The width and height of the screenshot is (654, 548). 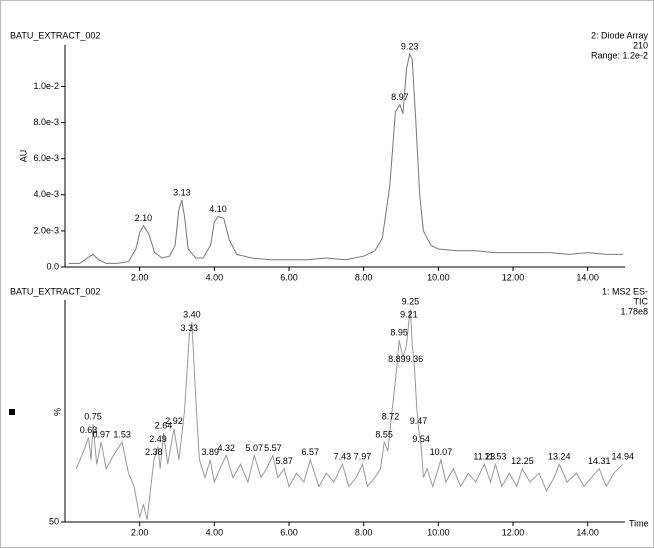 I want to click on peak-label: 2.49, so click(x=158, y=439).